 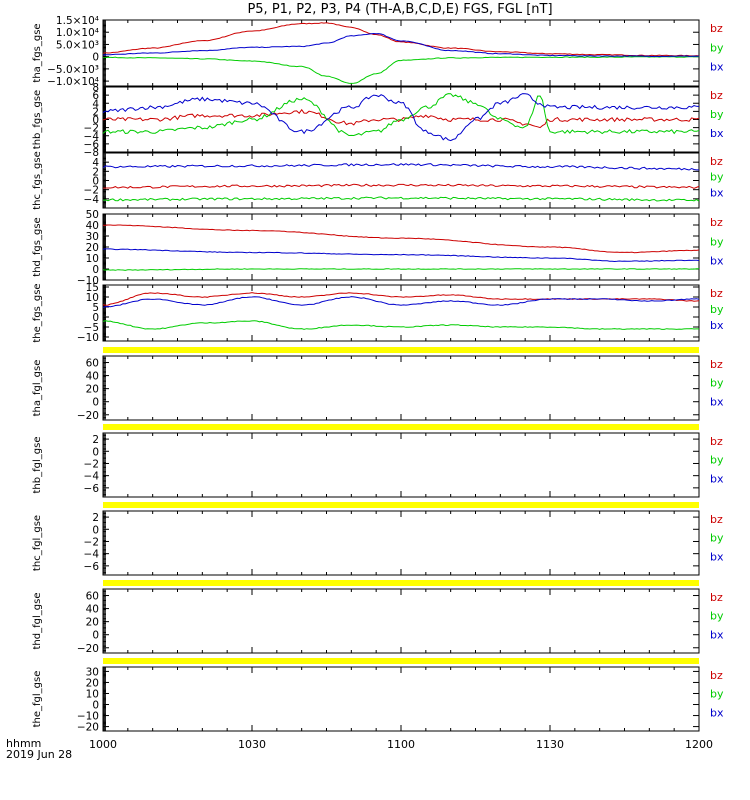 What do you see at coordinates (37, 312) in the screenshot?
I see `y-axis-label: the_fgs_gse` at bounding box center [37, 312].